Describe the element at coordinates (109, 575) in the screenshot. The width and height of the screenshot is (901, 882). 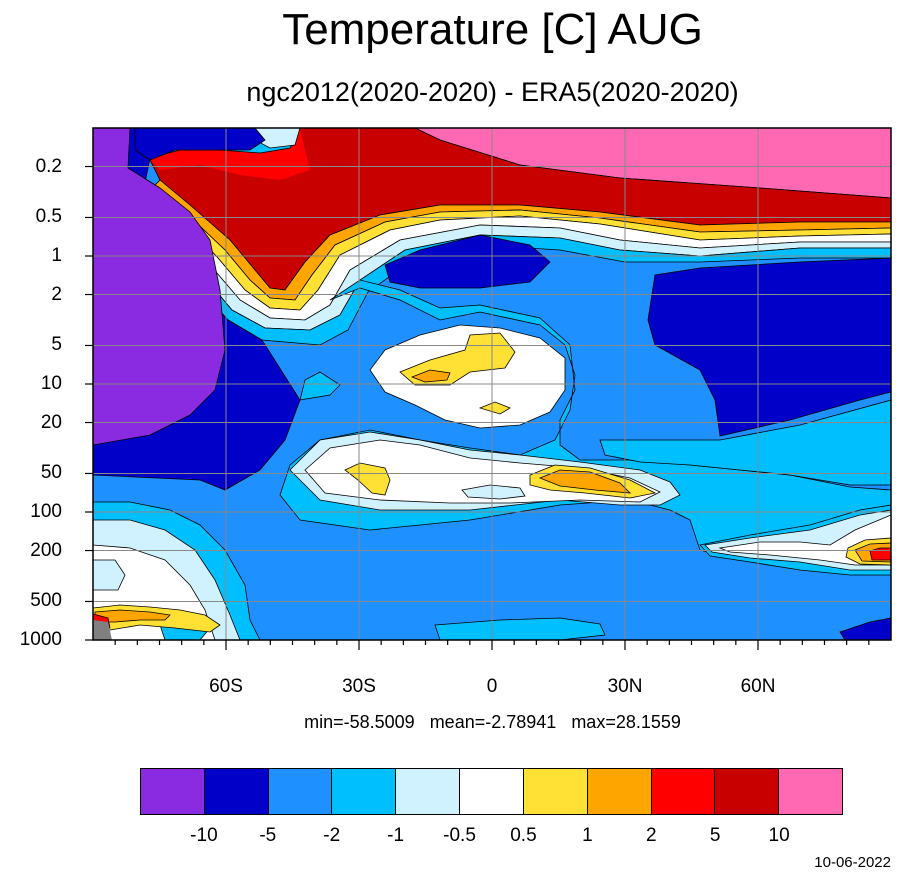
I see `region-lightblue-sh-pocket` at that location.